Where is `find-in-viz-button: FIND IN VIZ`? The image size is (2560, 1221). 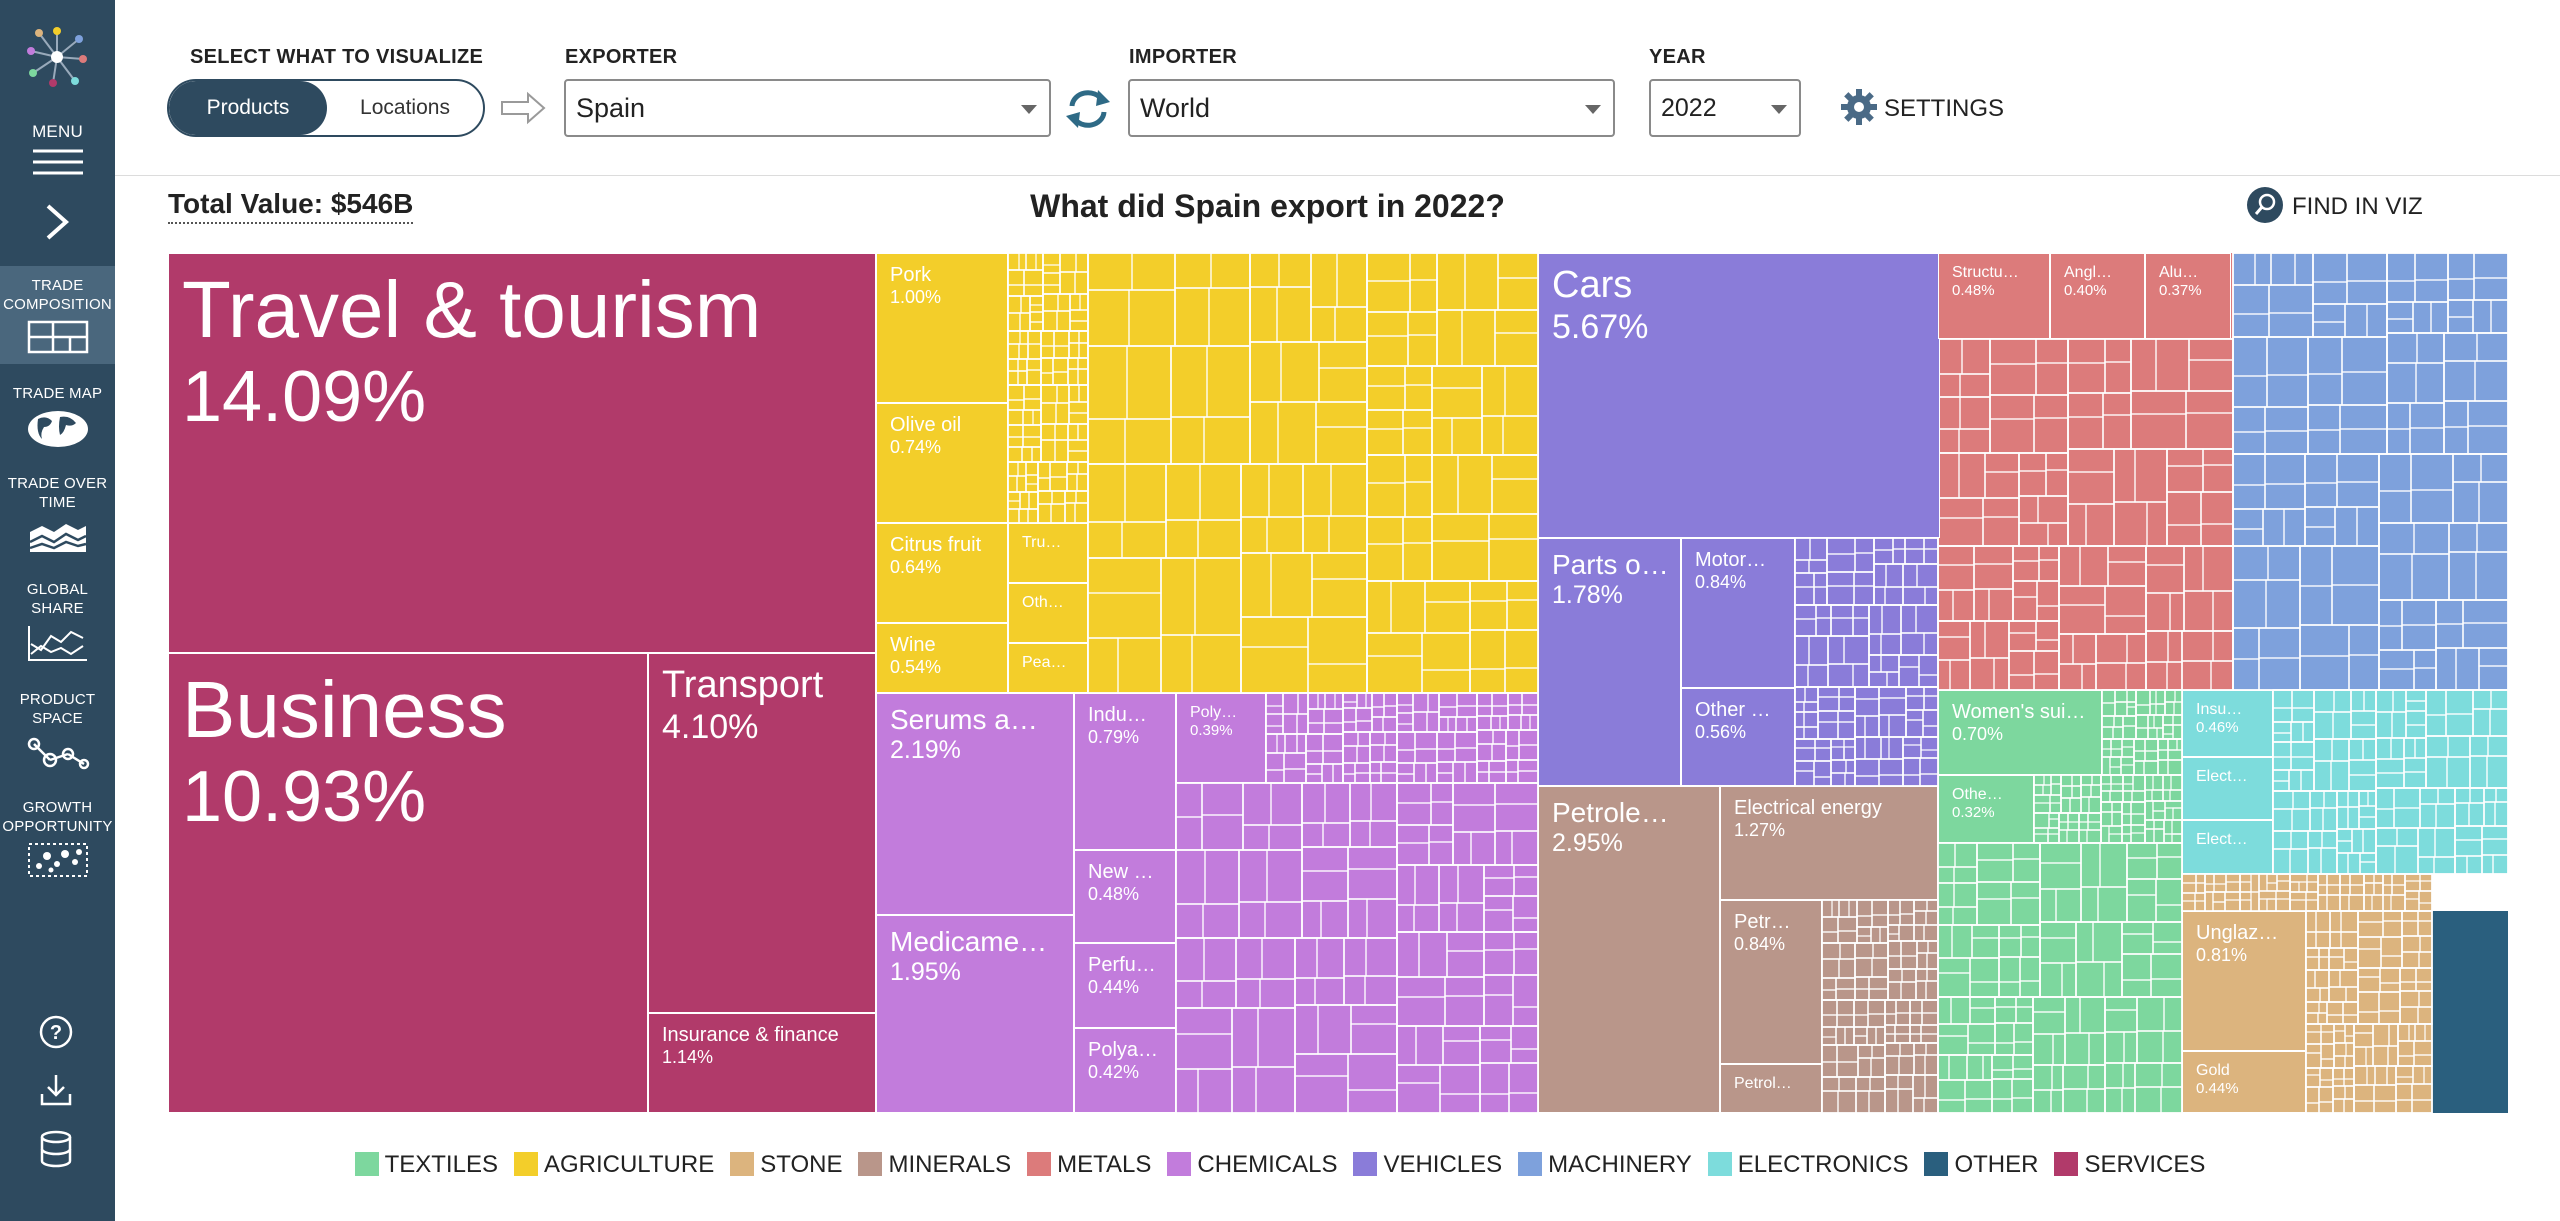 find-in-viz-button: FIND IN VIZ is located at coordinates (2334, 205).